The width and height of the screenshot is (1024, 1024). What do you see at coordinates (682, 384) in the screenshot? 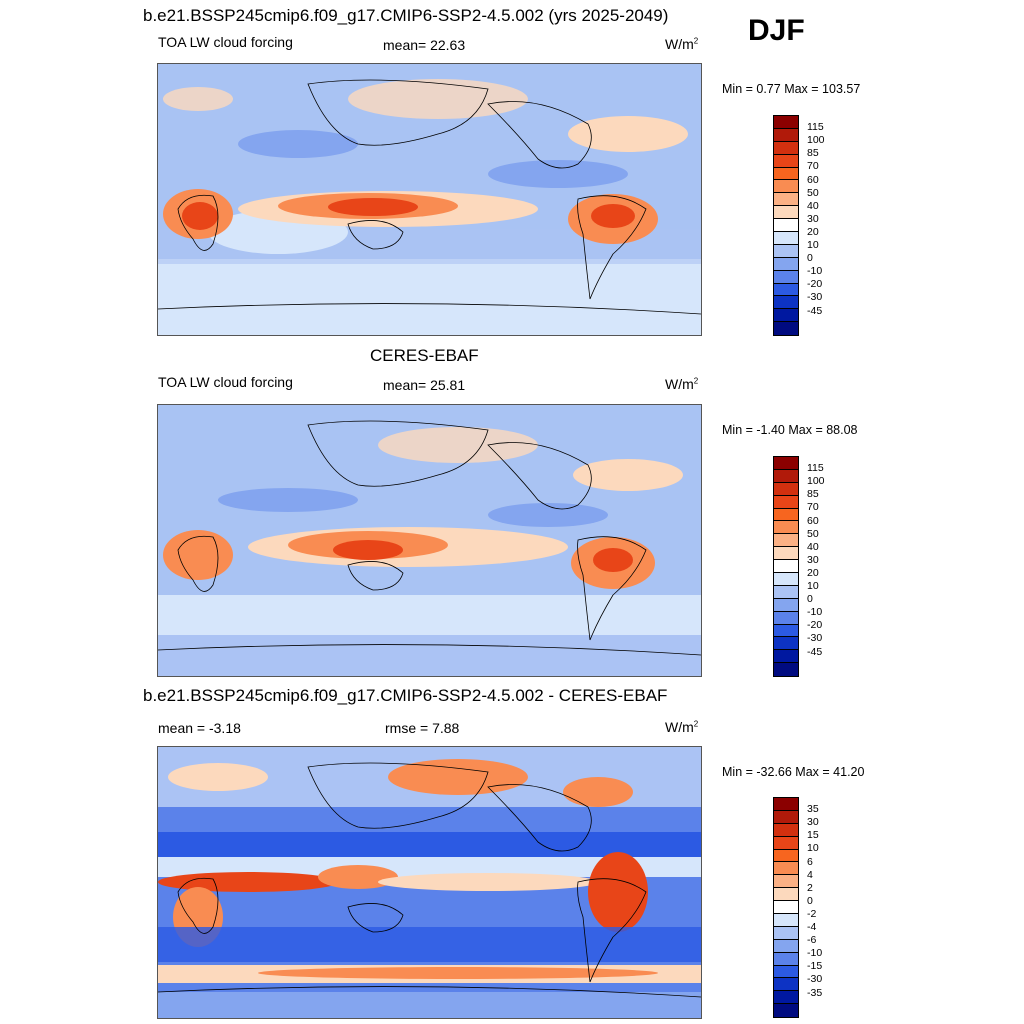
I see `panel-2-units: W/m2` at bounding box center [682, 384].